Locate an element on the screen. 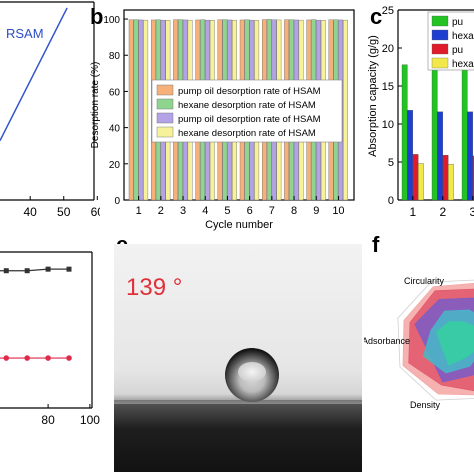 This screenshot has width=474, height=474. rsam-label: RSAM is located at coordinates (25, 33).